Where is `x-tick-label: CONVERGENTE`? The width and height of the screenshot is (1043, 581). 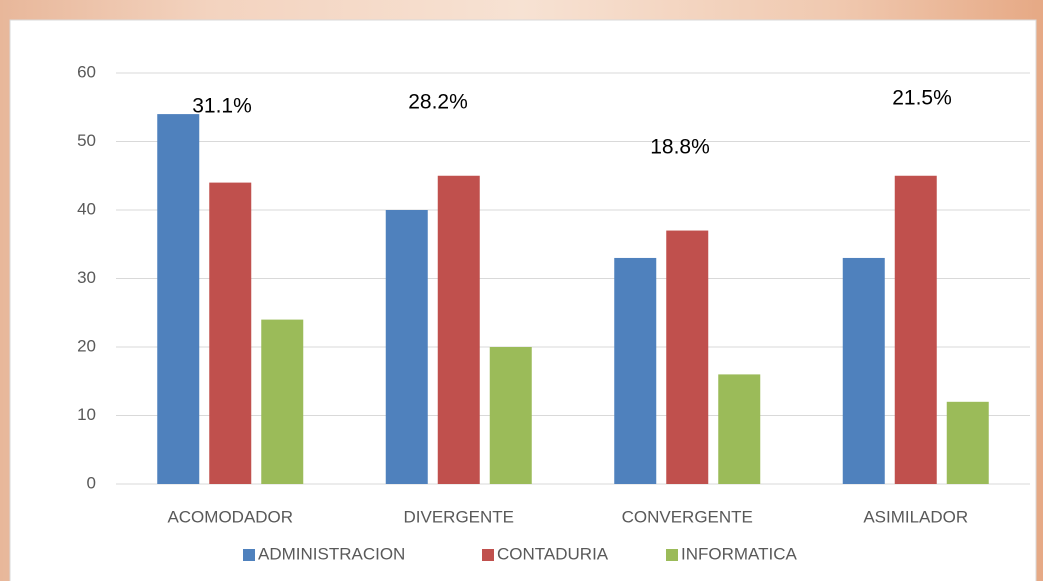
x-tick-label: CONVERGENTE is located at coordinates (687, 516).